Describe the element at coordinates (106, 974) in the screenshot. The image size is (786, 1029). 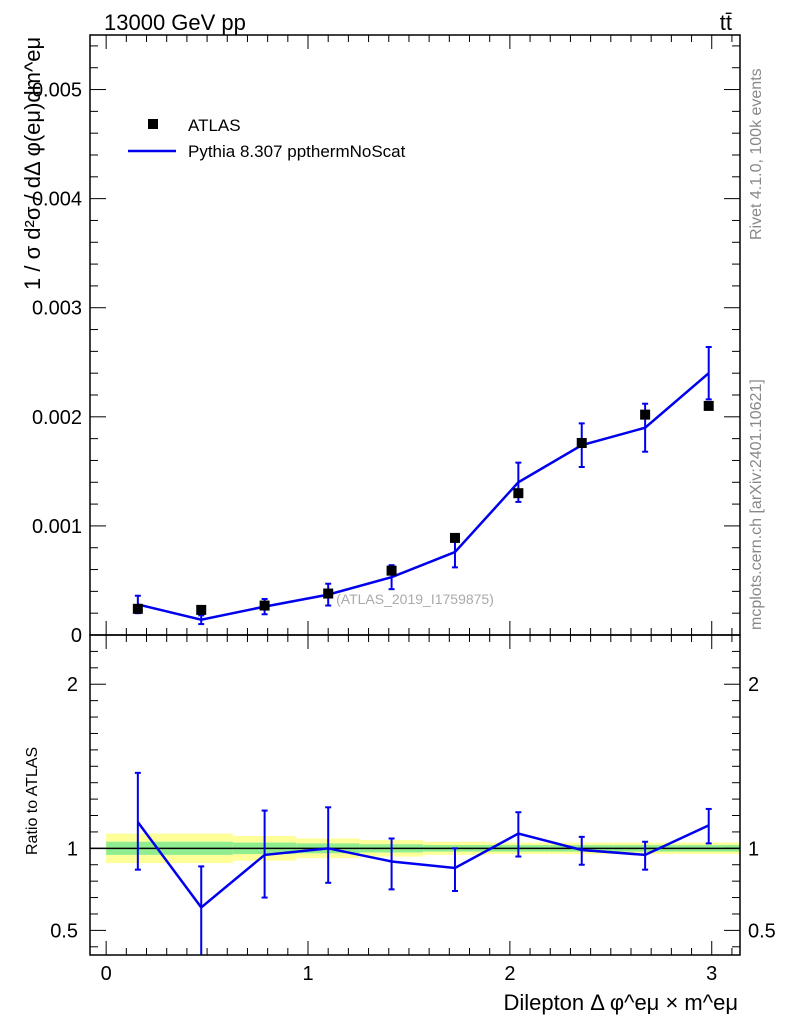
I see `x-tick-label: 0` at that location.